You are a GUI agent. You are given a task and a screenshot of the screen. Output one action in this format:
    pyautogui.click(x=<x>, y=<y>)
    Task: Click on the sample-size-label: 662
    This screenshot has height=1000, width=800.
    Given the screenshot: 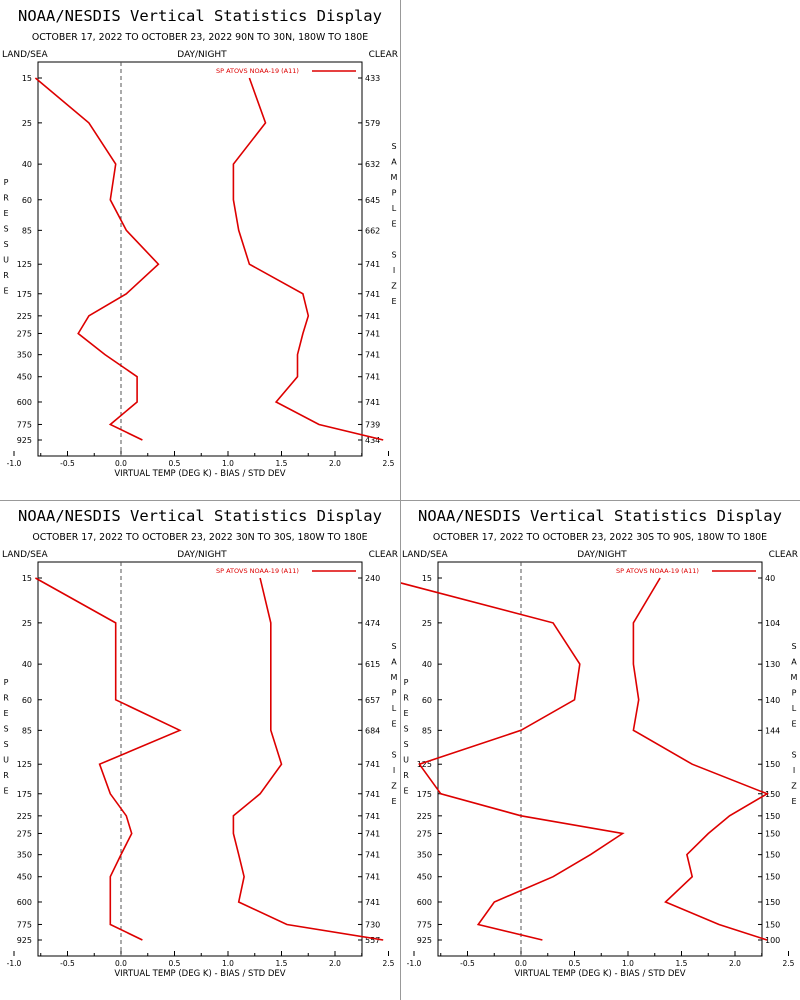 What is the action you would take?
    pyautogui.click(x=372, y=230)
    